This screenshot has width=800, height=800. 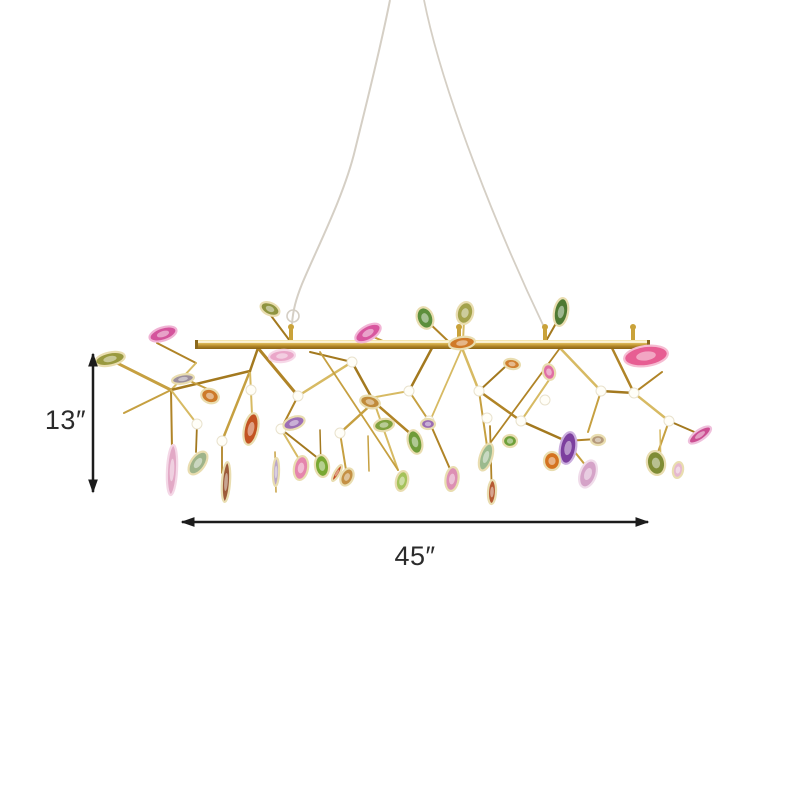 I want to click on height-dimension-label: 13″, so click(x=65, y=420).